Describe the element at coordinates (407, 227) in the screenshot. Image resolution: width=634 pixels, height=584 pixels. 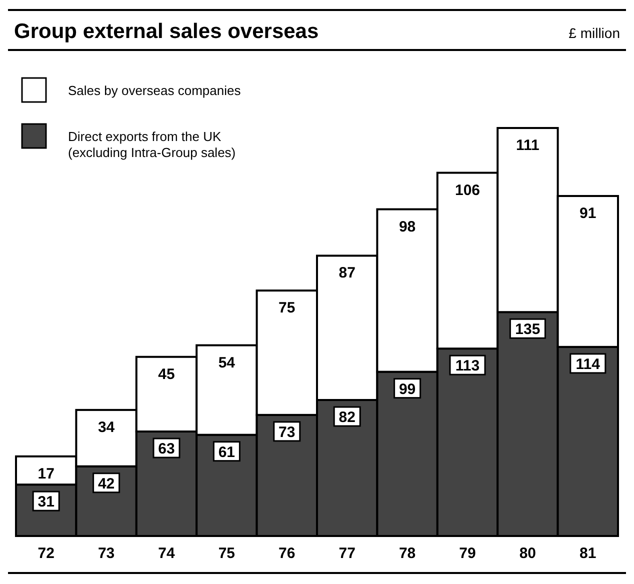
I see `data-label: 98` at that location.